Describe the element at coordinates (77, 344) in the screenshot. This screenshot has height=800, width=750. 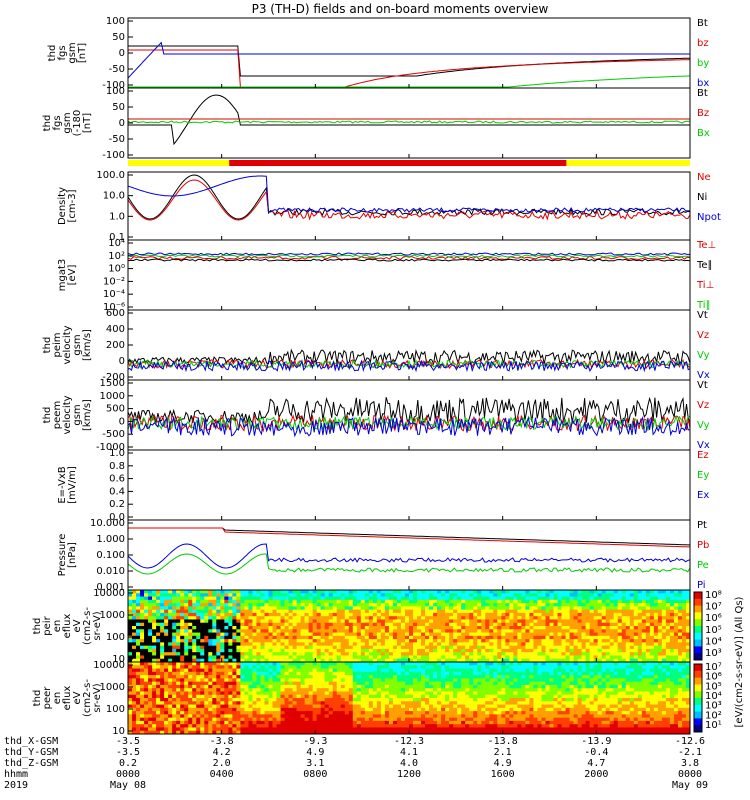
I see `y-axis-label: gsm` at that location.